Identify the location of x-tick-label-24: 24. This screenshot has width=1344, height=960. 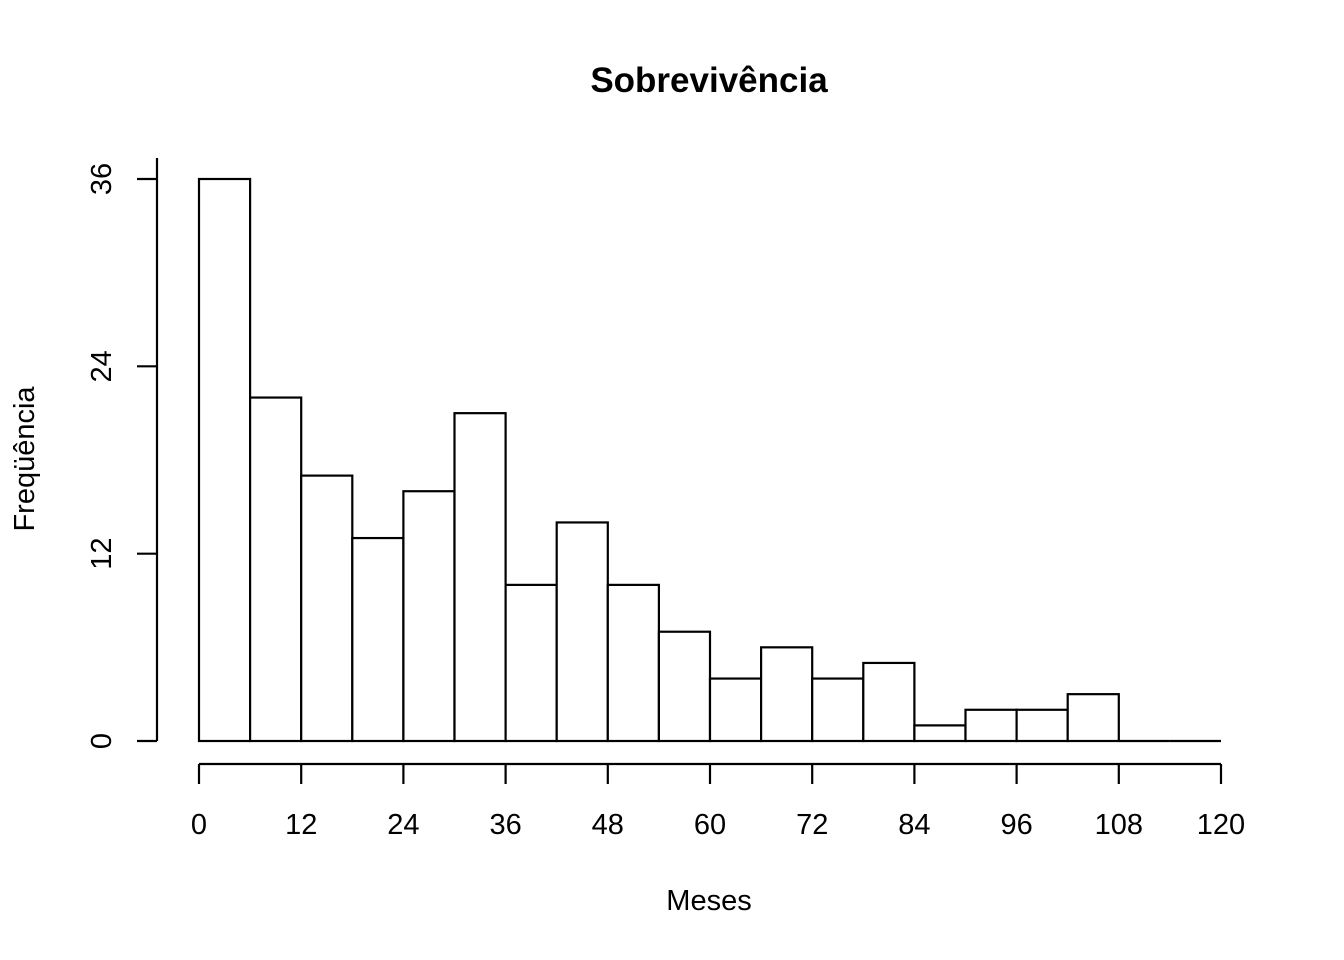
(403, 825).